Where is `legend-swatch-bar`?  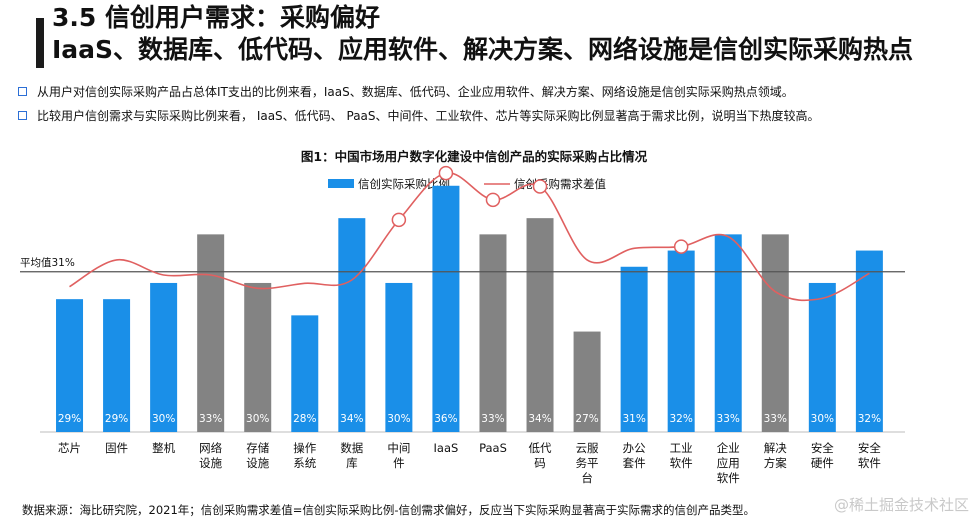 legend-swatch-bar is located at coordinates (341, 183).